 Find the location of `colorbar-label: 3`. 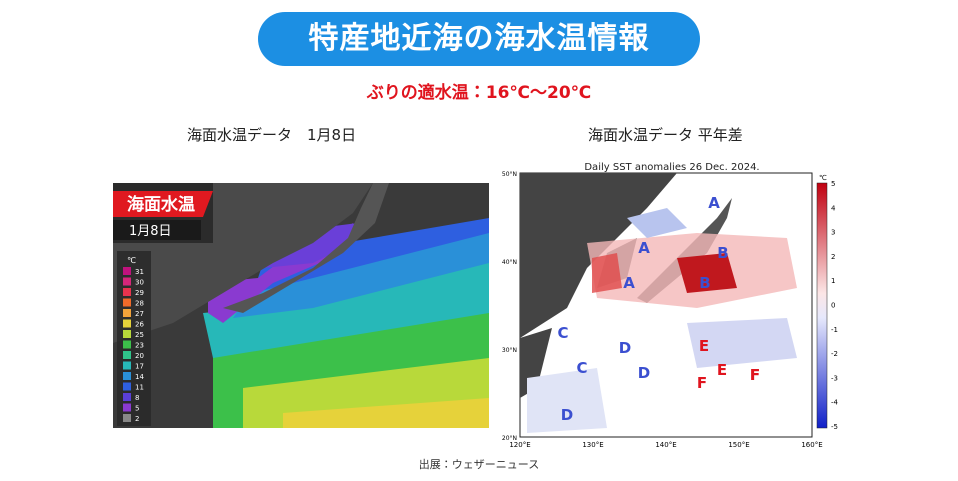

colorbar-label: 3 is located at coordinates (833, 233).